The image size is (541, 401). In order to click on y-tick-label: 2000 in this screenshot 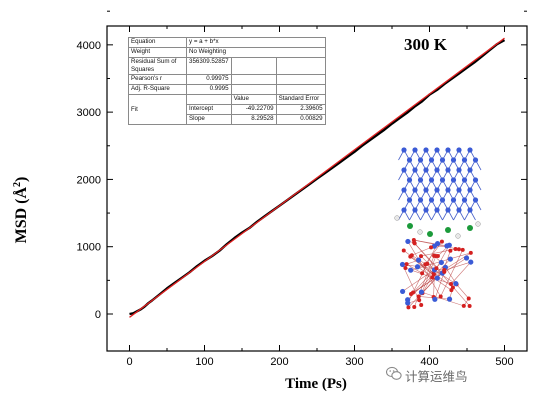, I will do `click(89, 180)`.